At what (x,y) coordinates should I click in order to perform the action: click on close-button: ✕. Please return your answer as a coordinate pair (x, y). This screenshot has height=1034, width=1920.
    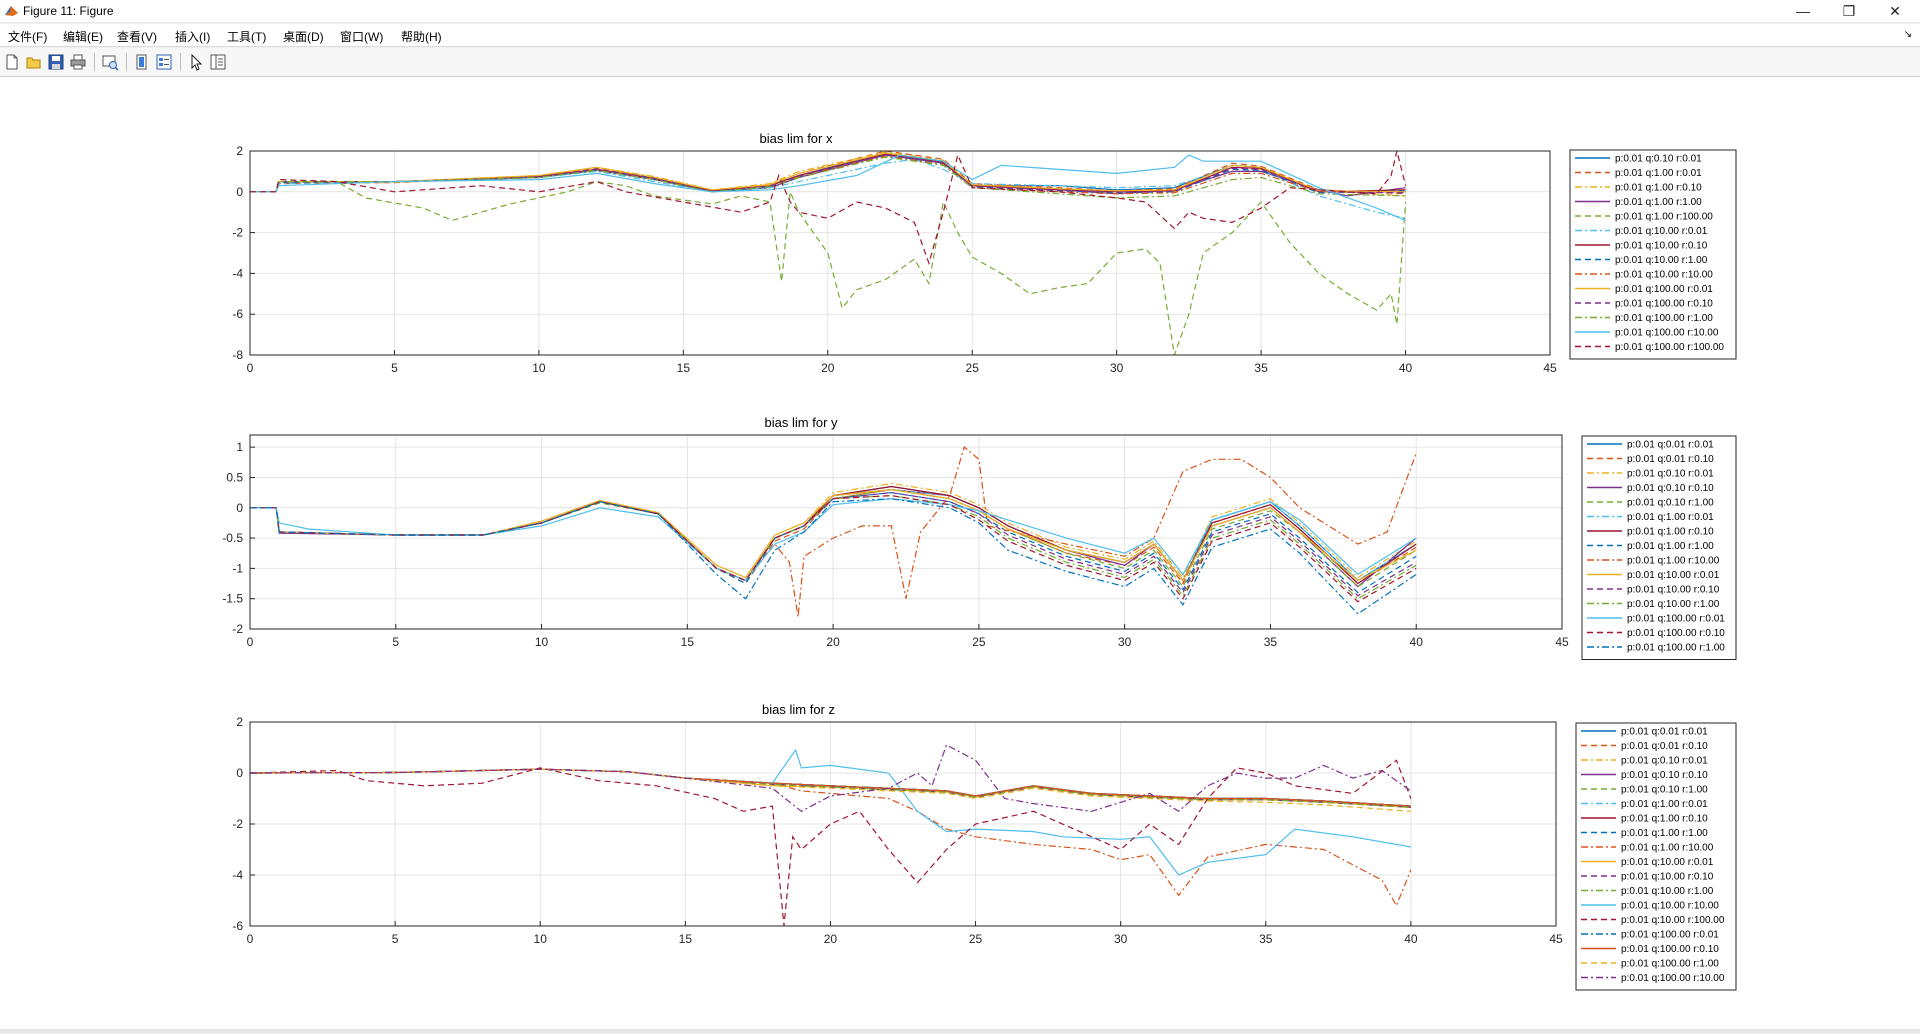
    Looking at the image, I should click on (1895, 11).